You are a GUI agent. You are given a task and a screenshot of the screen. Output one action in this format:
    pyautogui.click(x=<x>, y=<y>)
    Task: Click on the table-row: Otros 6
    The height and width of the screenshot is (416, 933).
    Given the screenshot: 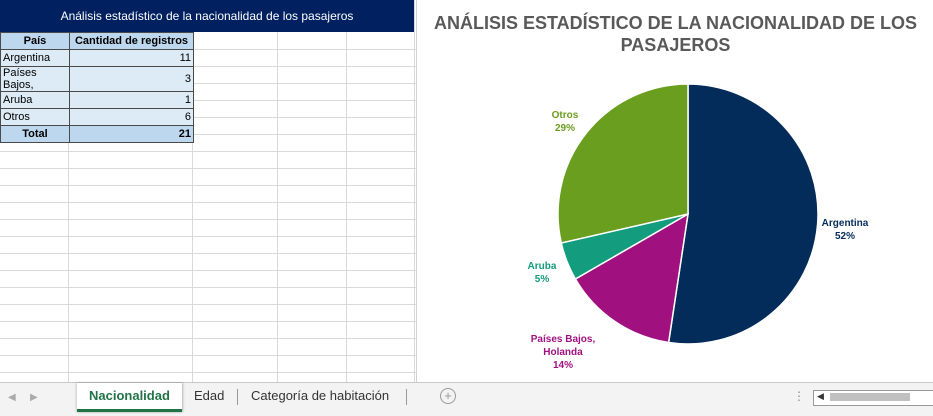 What is the action you would take?
    pyautogui.click(x=97, y=117)
    